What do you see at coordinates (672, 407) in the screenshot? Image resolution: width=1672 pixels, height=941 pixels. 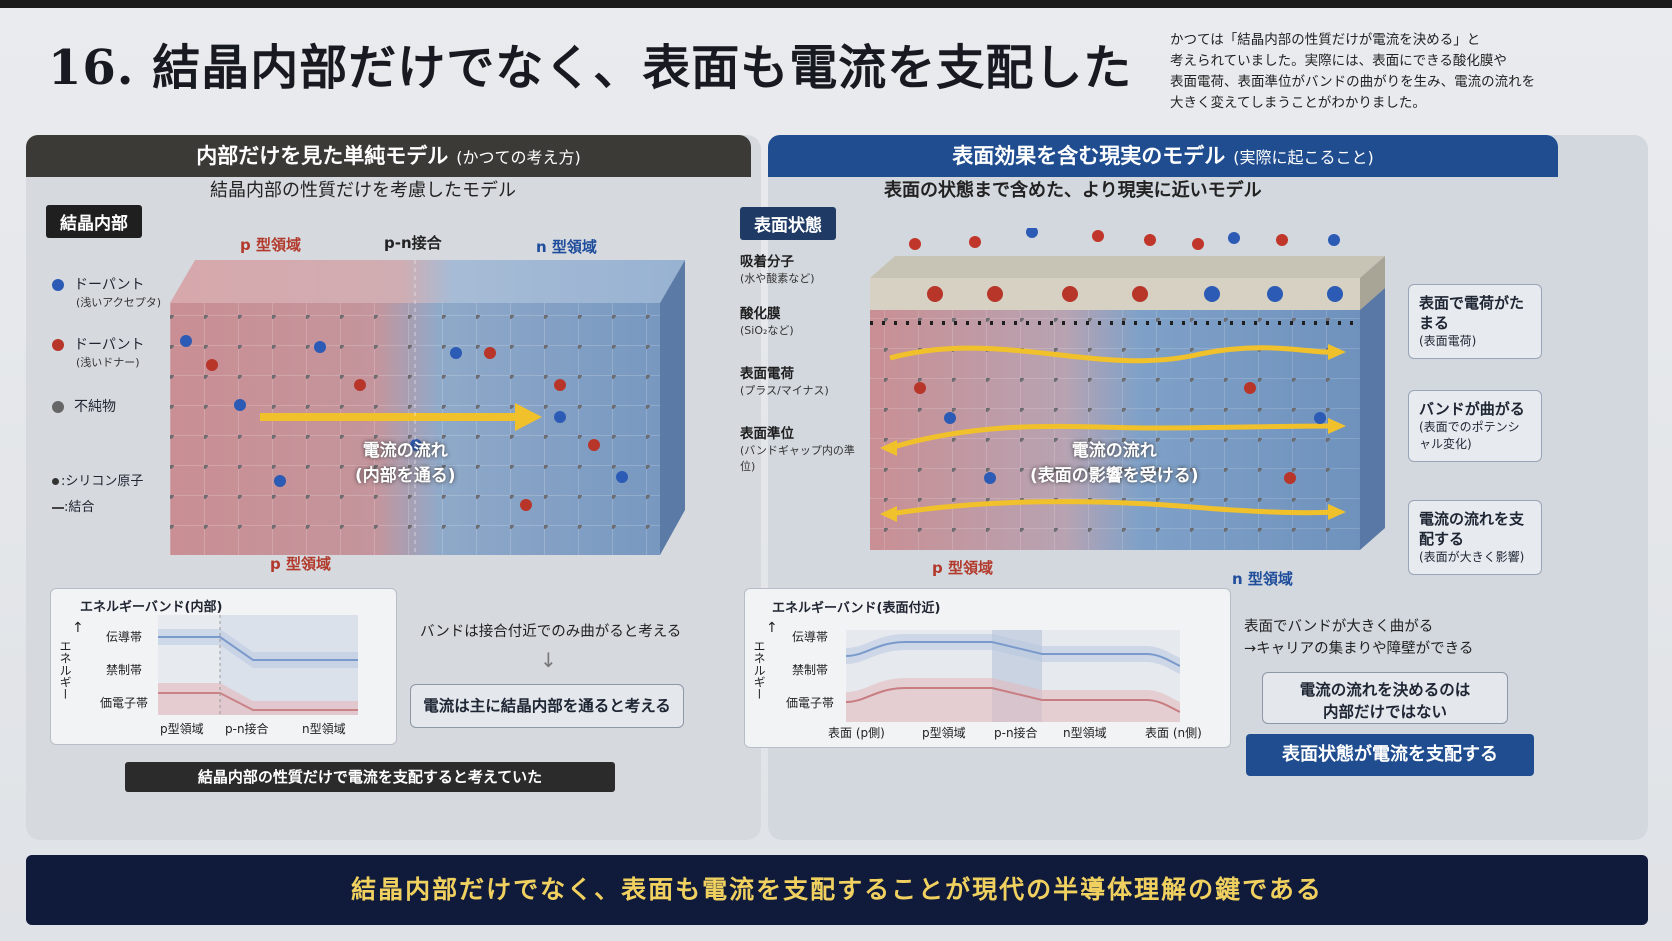 I see `block-side-face` at bounding box center [672, 407].